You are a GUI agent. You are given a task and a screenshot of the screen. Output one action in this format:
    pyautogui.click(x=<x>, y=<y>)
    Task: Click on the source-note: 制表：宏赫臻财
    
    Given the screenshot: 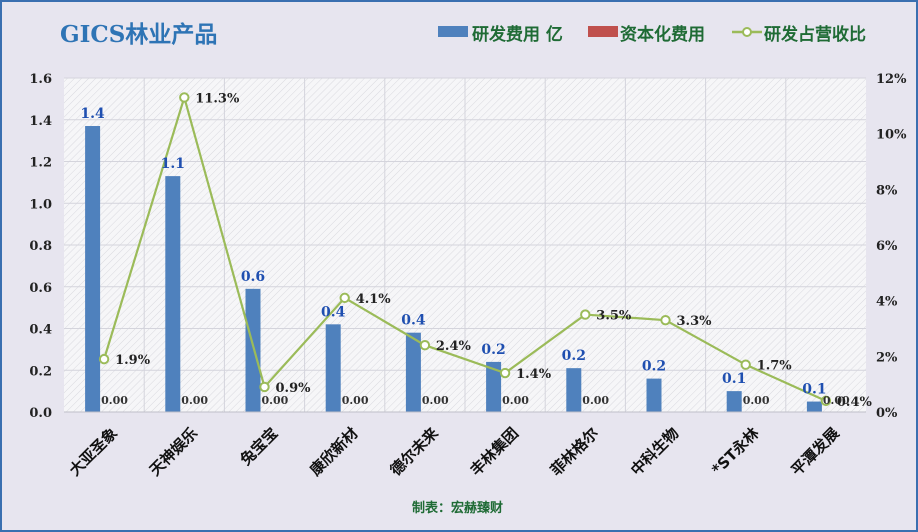 What is the action you would take?
    pyautogui.click(x=457, y=508)
    